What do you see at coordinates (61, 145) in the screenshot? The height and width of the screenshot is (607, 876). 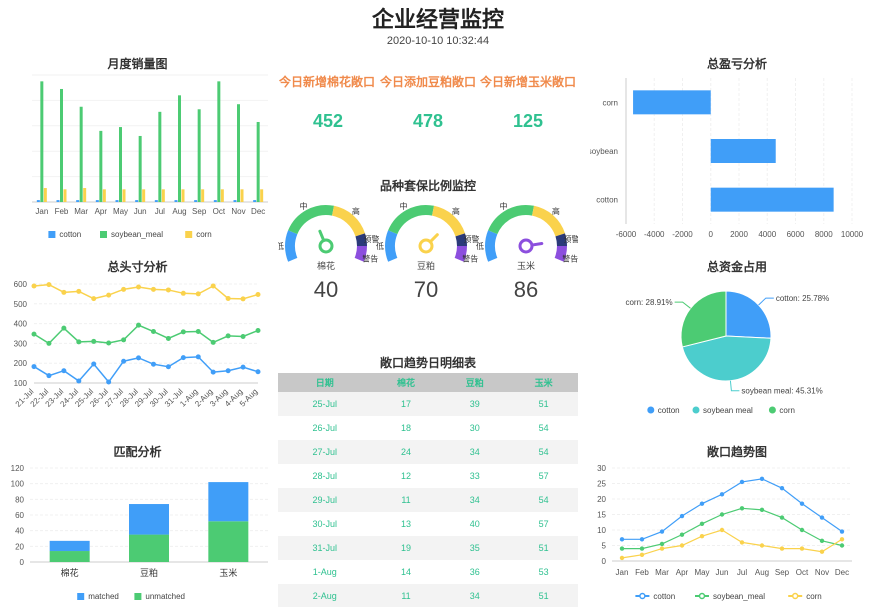 I see `bar-soybean_meal-Feb` at bounding box center [61, 145].